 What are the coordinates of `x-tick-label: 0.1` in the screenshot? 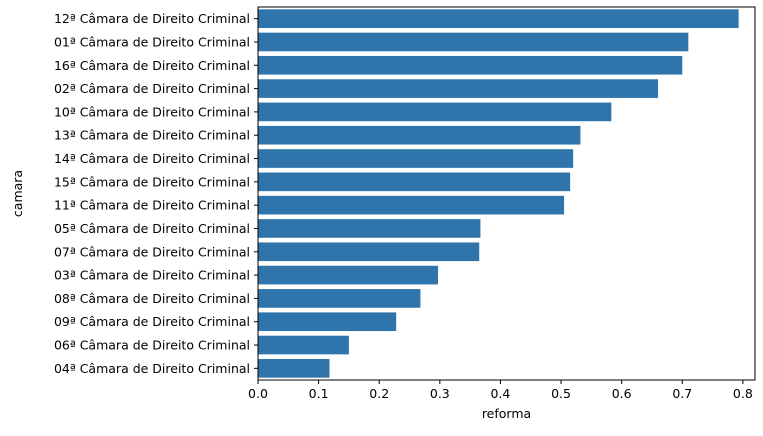 It's located at (319, 393).